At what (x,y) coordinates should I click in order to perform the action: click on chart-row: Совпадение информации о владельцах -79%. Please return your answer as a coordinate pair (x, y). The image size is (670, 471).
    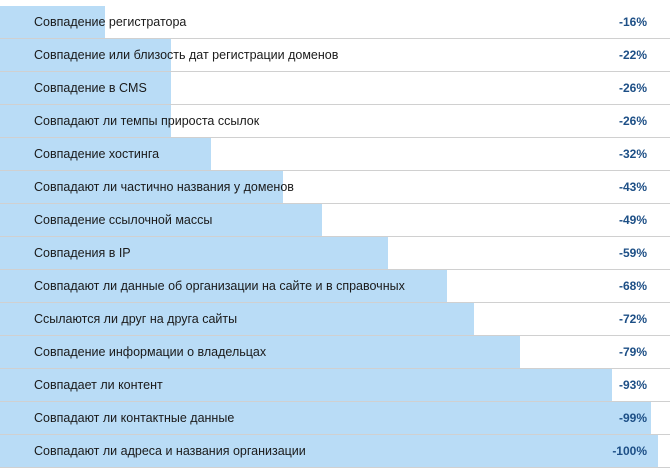
    Looking at the image, I should click on (335, 352).